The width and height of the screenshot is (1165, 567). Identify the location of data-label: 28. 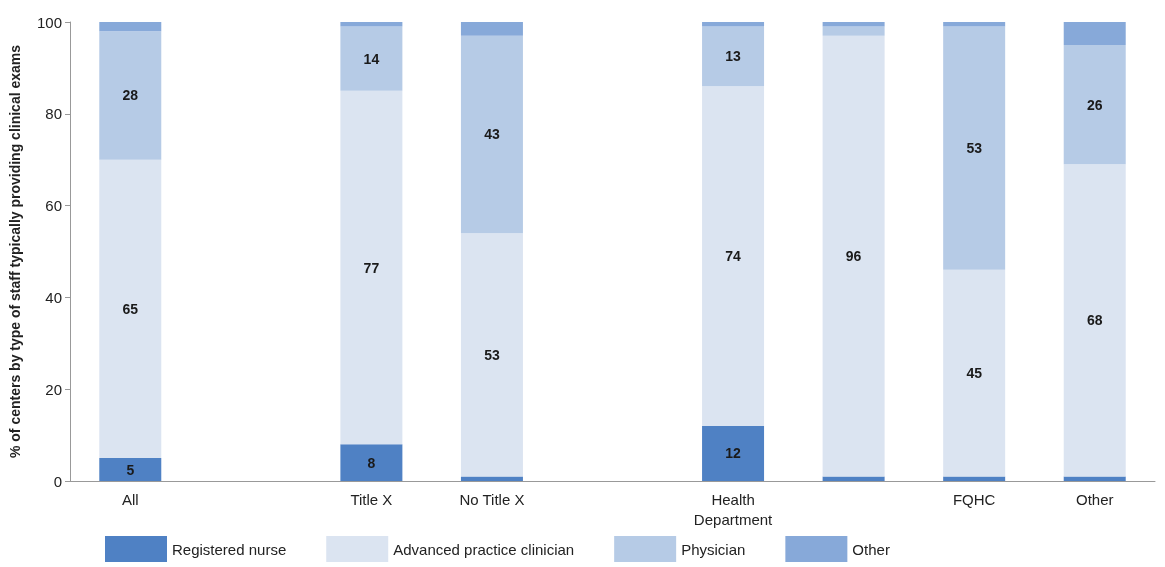
(130, 95).